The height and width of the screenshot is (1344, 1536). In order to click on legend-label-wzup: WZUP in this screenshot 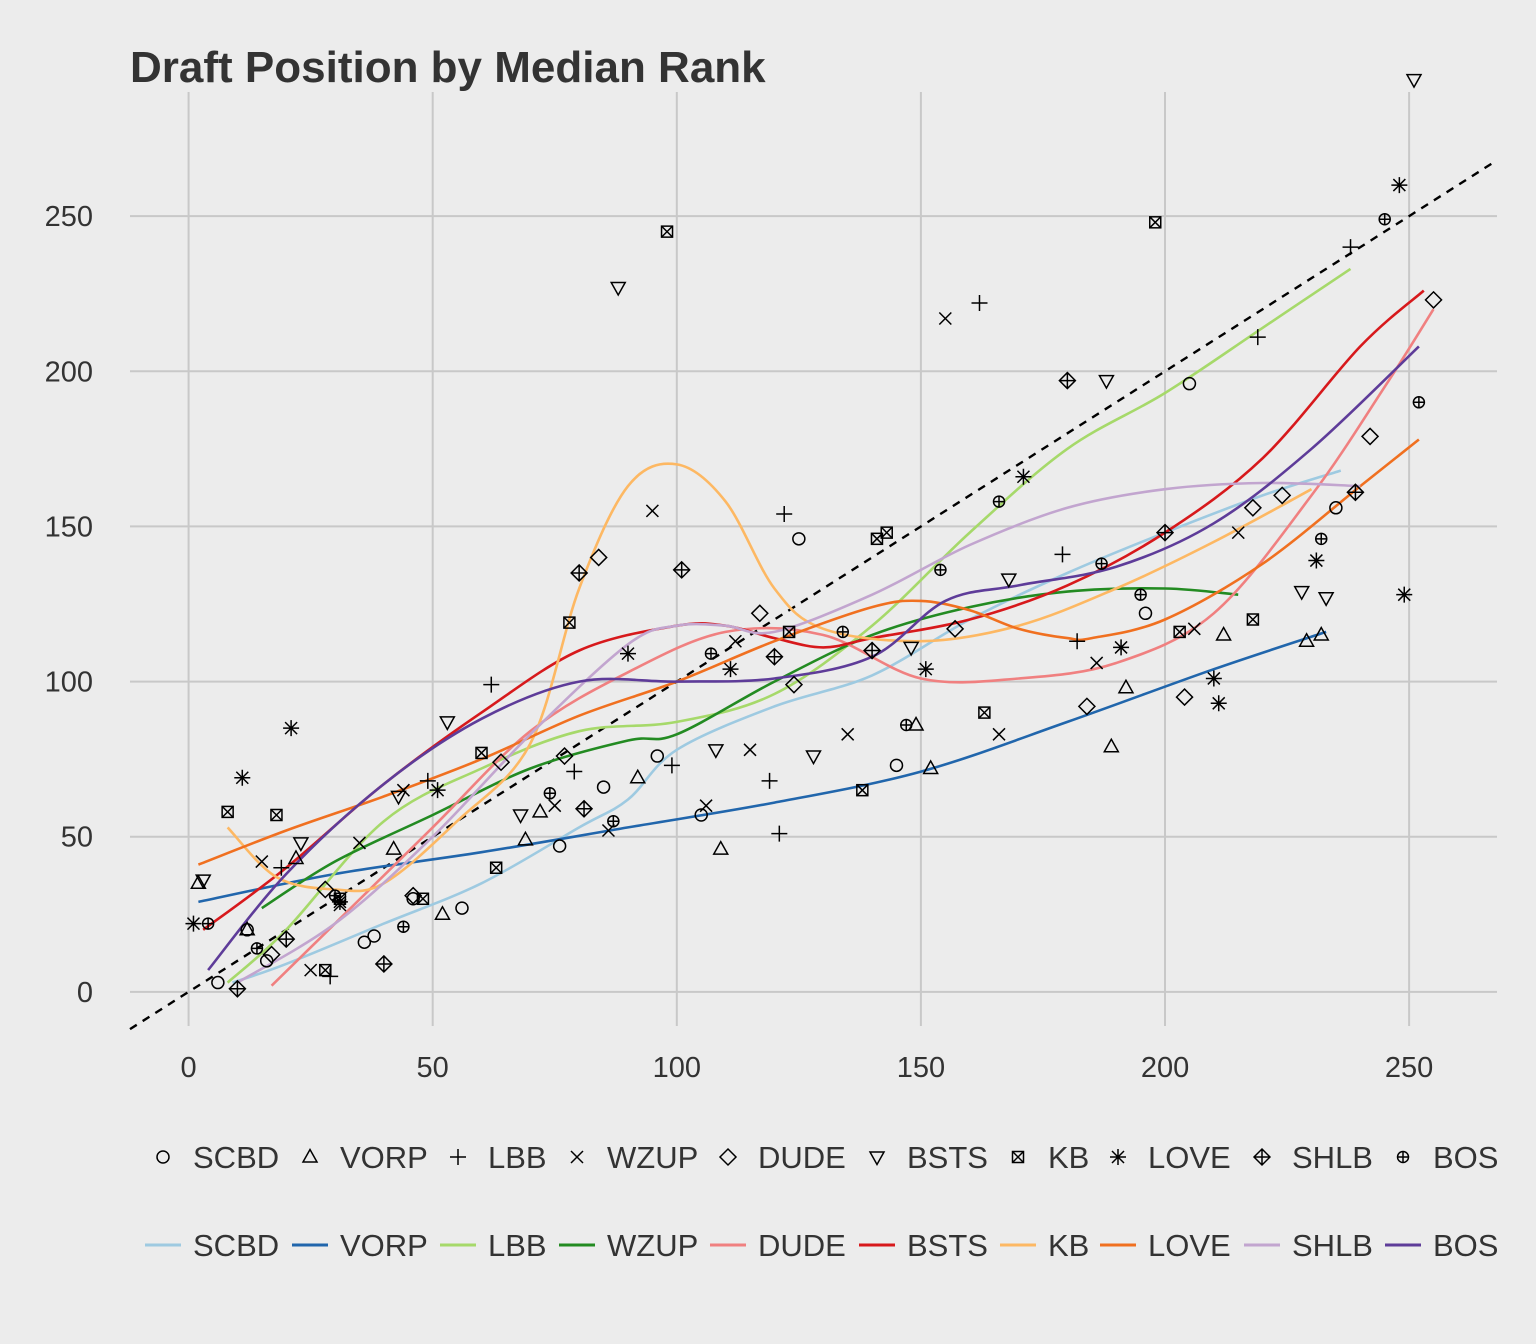, I will do `click(652, 1157)`.